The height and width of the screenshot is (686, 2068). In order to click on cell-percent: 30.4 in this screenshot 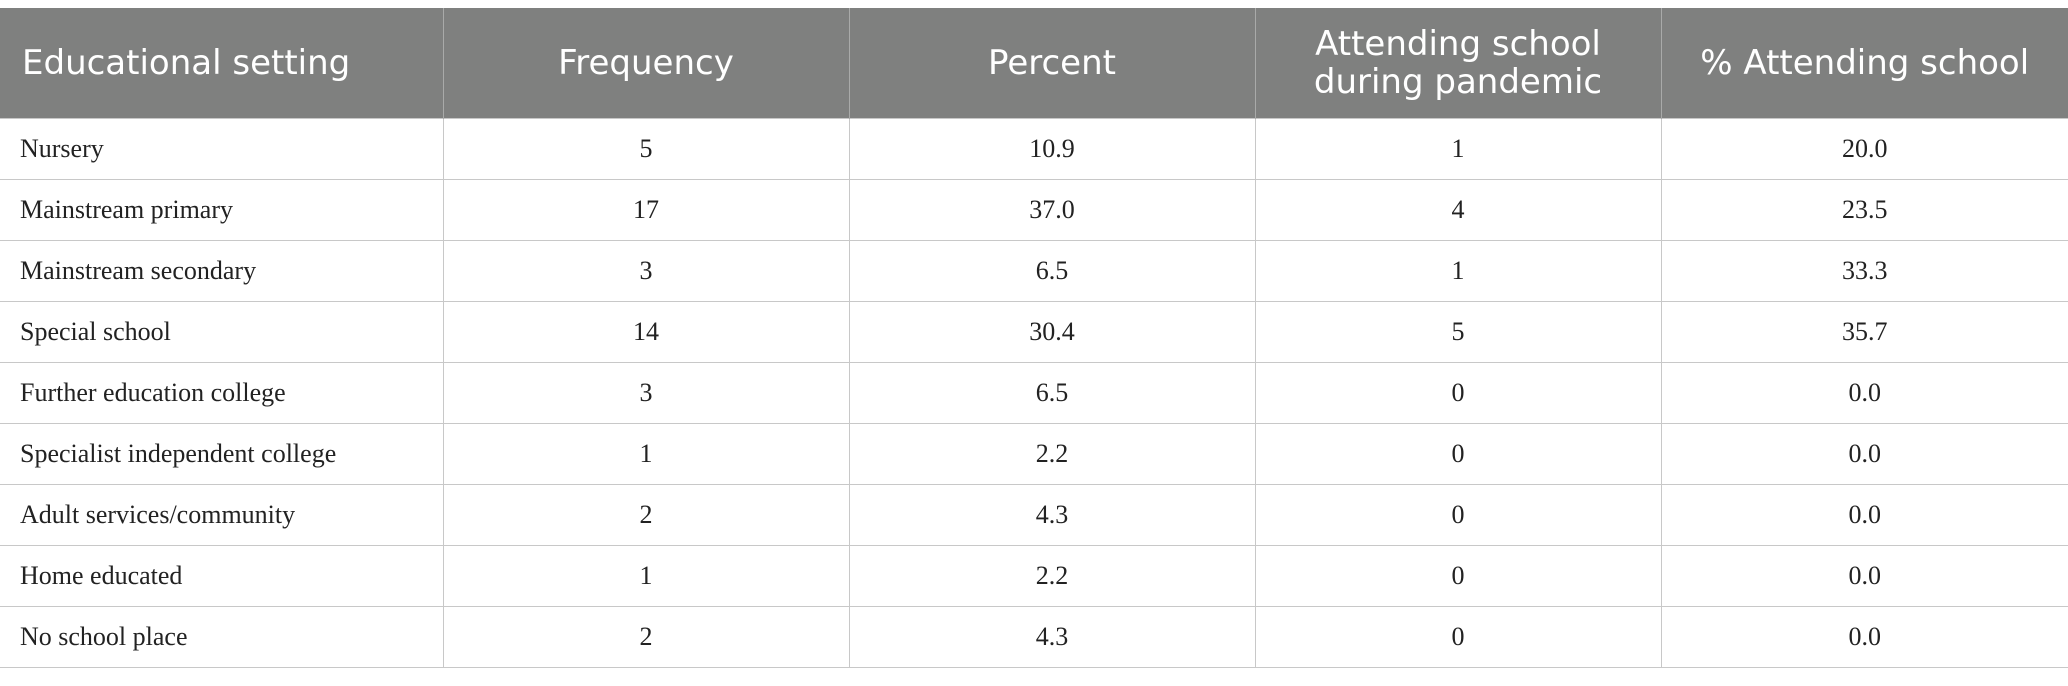, I will do `click(1052, 331)`.